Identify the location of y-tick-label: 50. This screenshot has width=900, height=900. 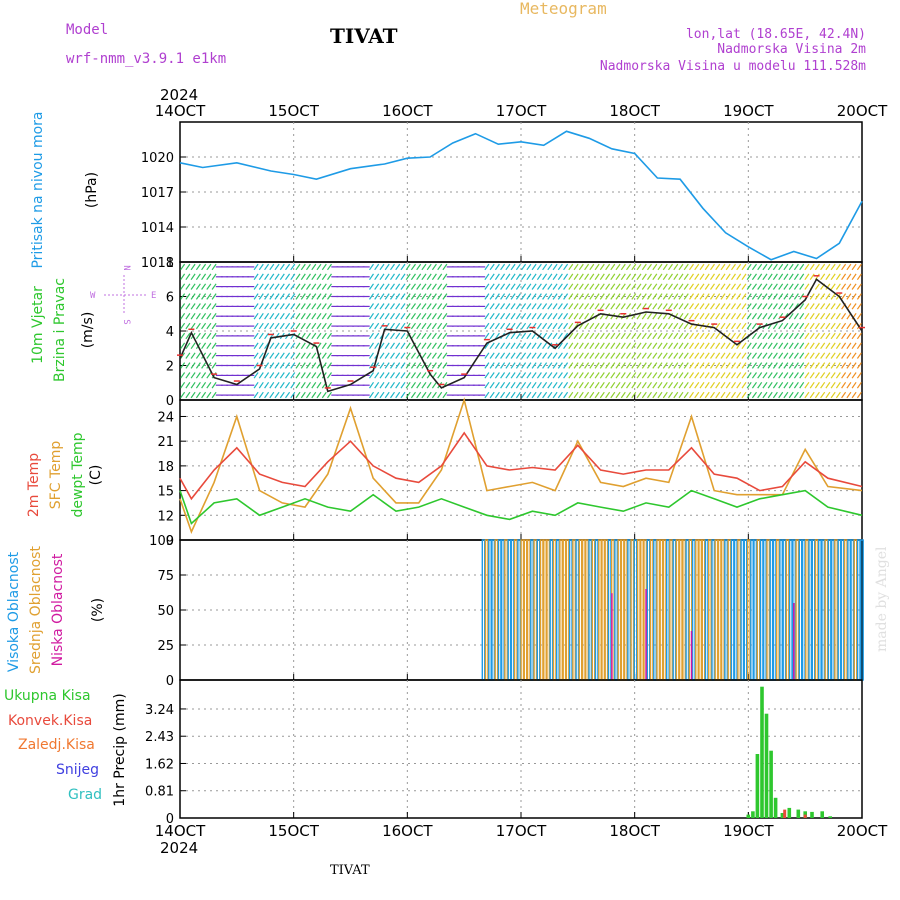
(165, 611).